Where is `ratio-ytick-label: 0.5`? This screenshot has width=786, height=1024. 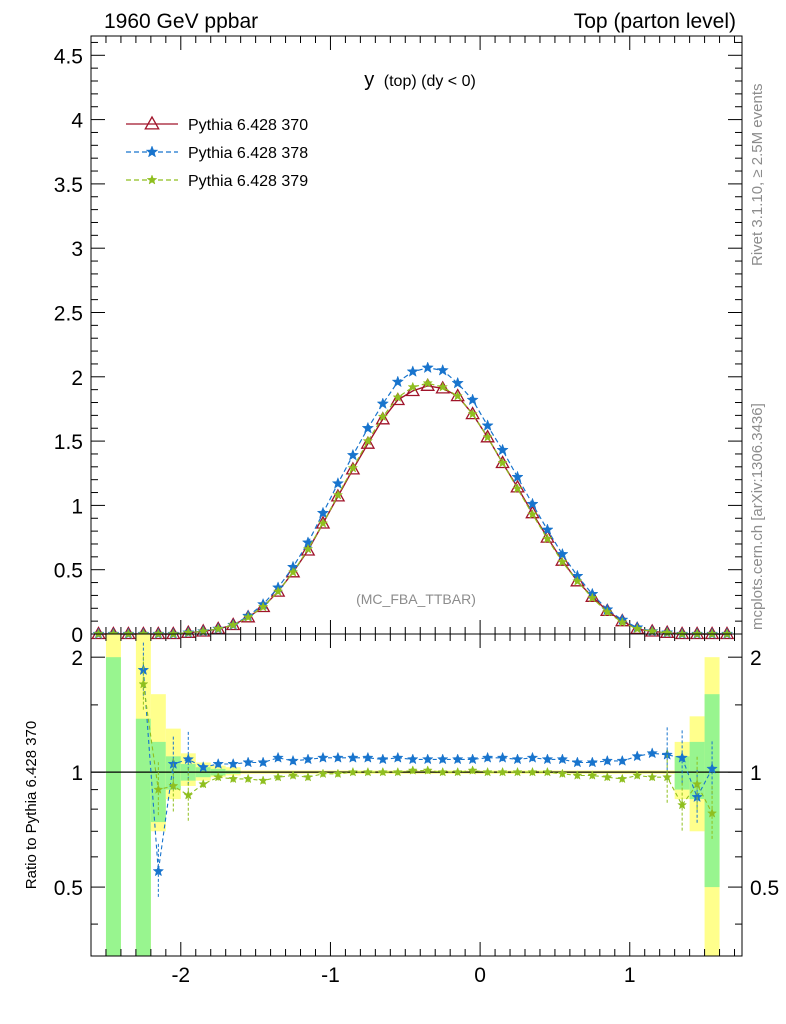 ratio-ytick-label: 0.5 is located at coordinates (68, 888).